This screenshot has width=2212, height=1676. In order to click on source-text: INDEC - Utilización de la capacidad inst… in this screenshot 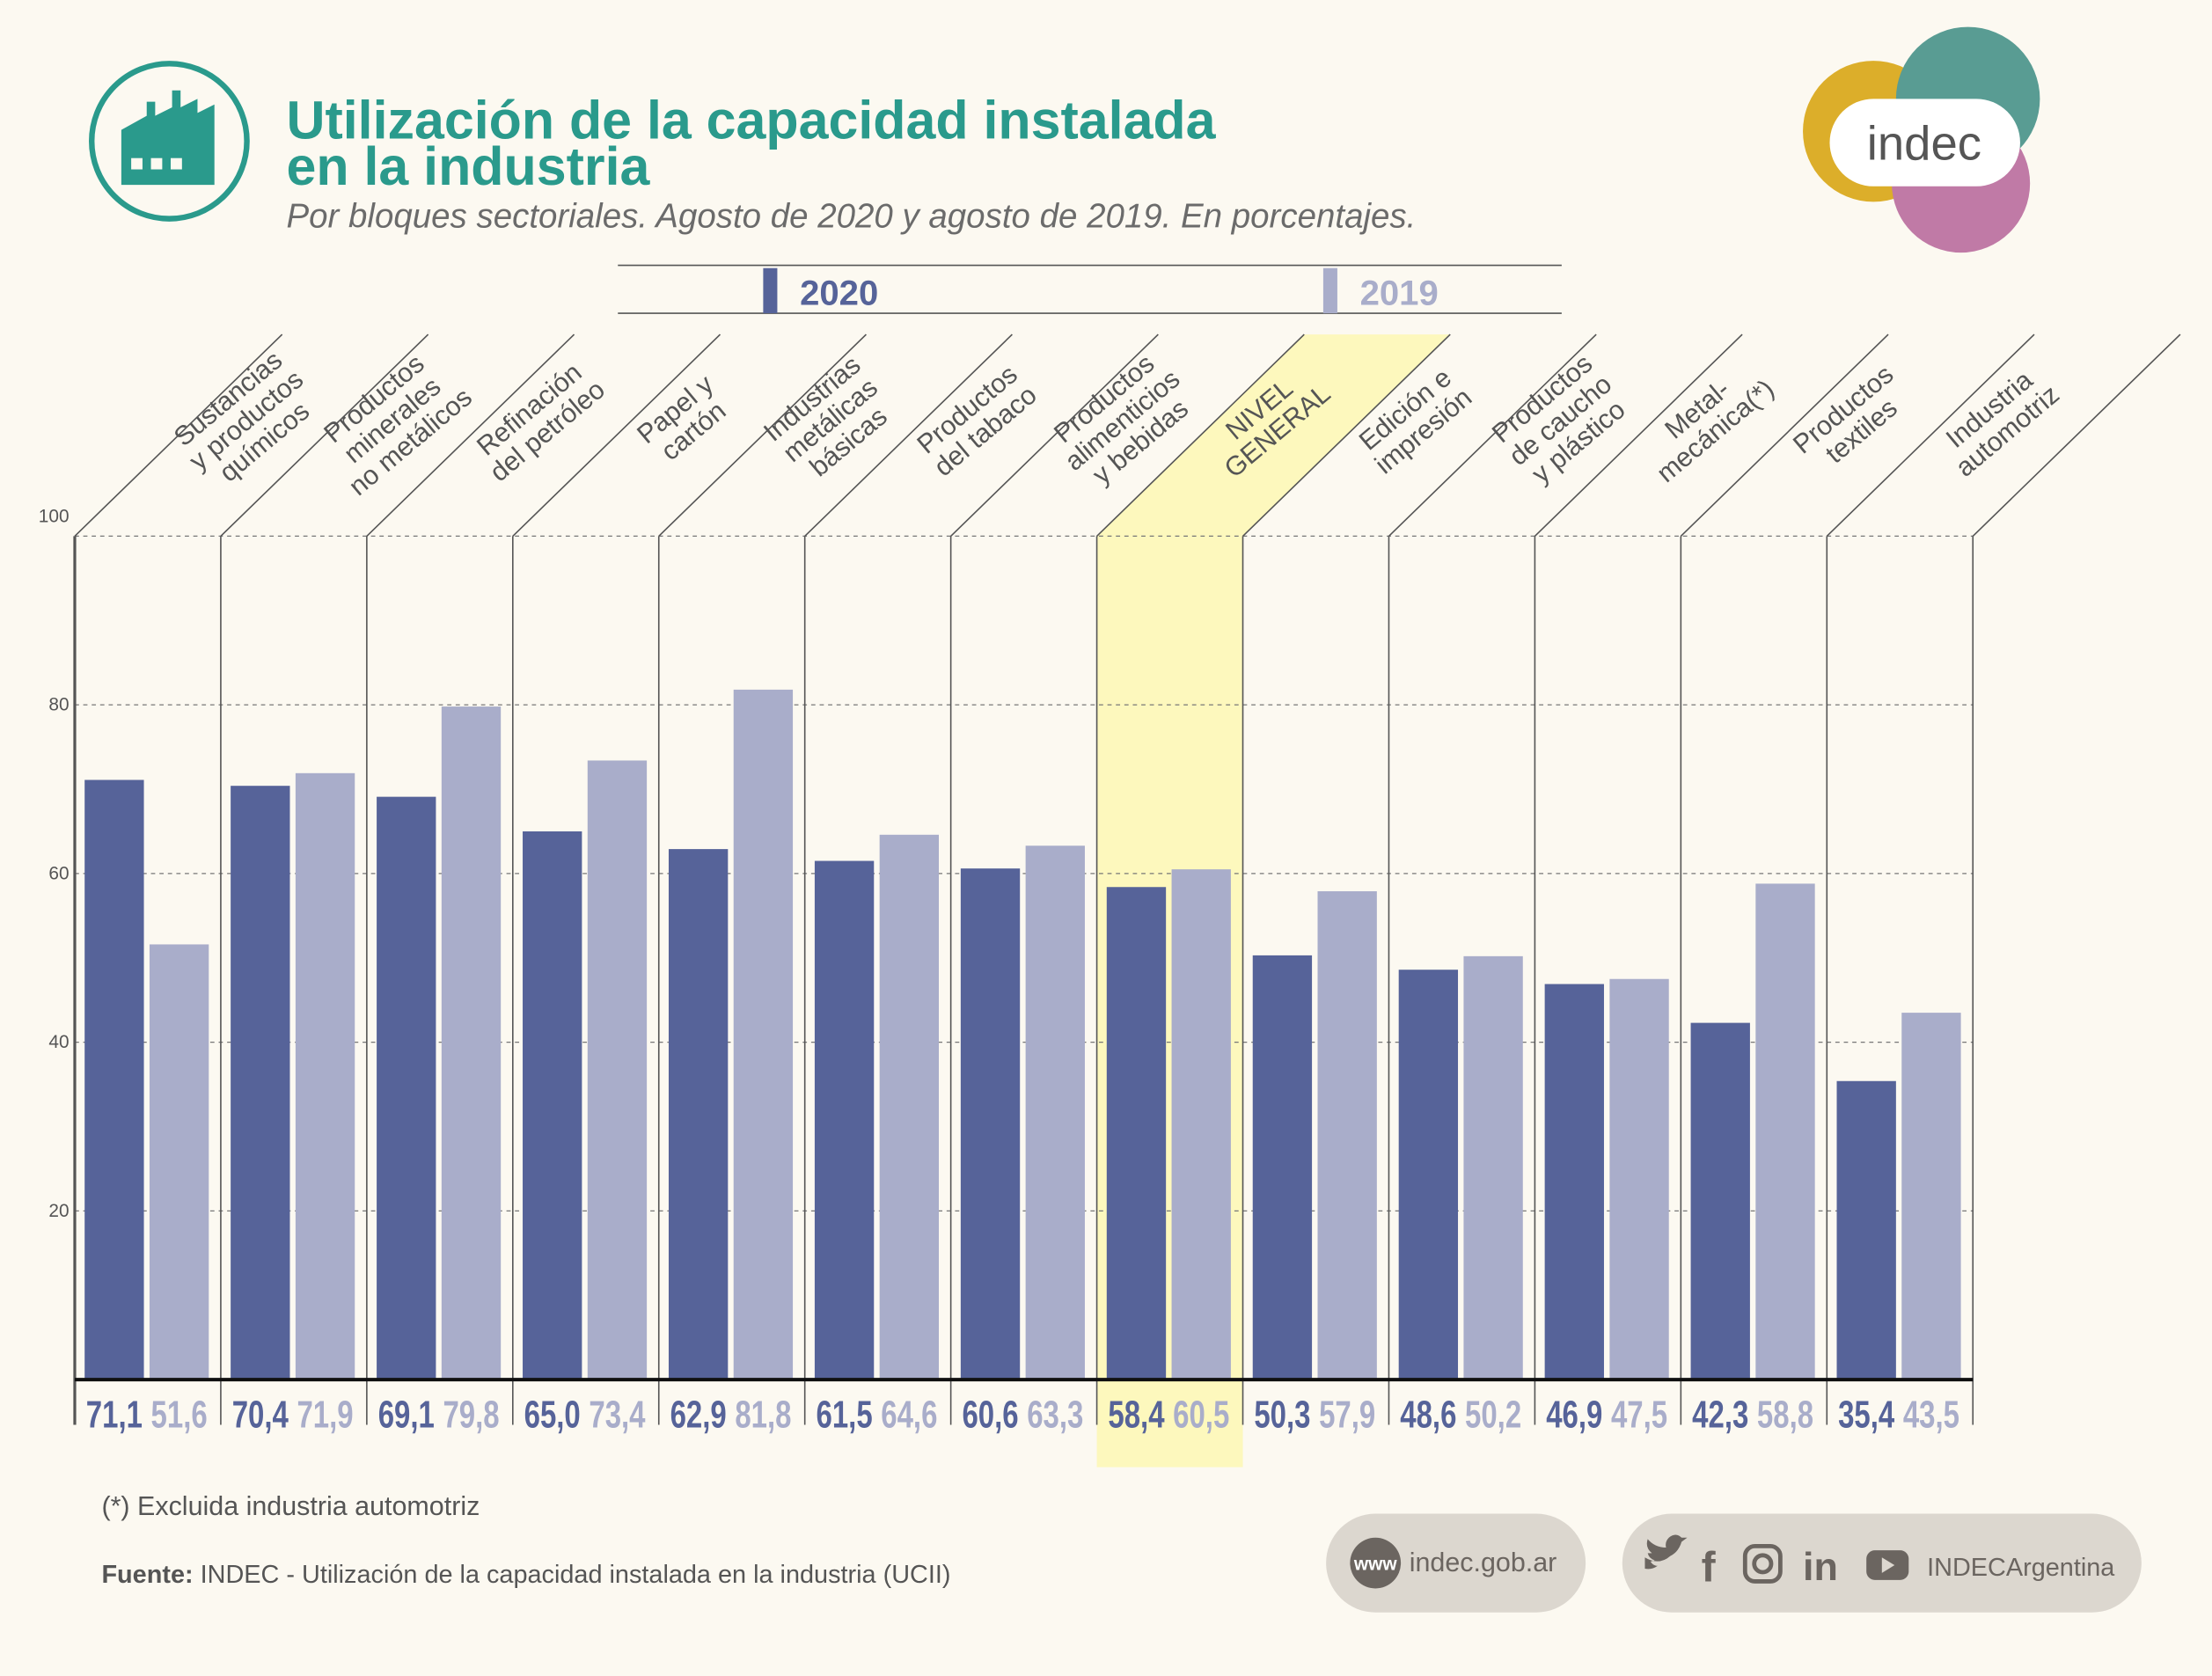, I will do `click(576, 1575)`.